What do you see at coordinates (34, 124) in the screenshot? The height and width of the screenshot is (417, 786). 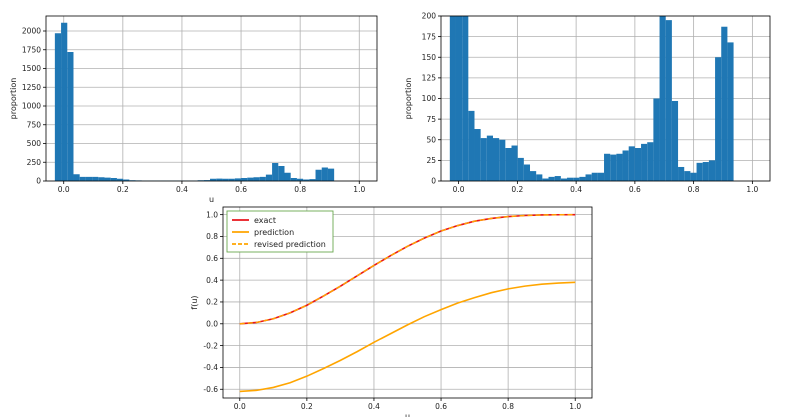 I see `y-tick-label: 750` at bounding box center [34, 124].